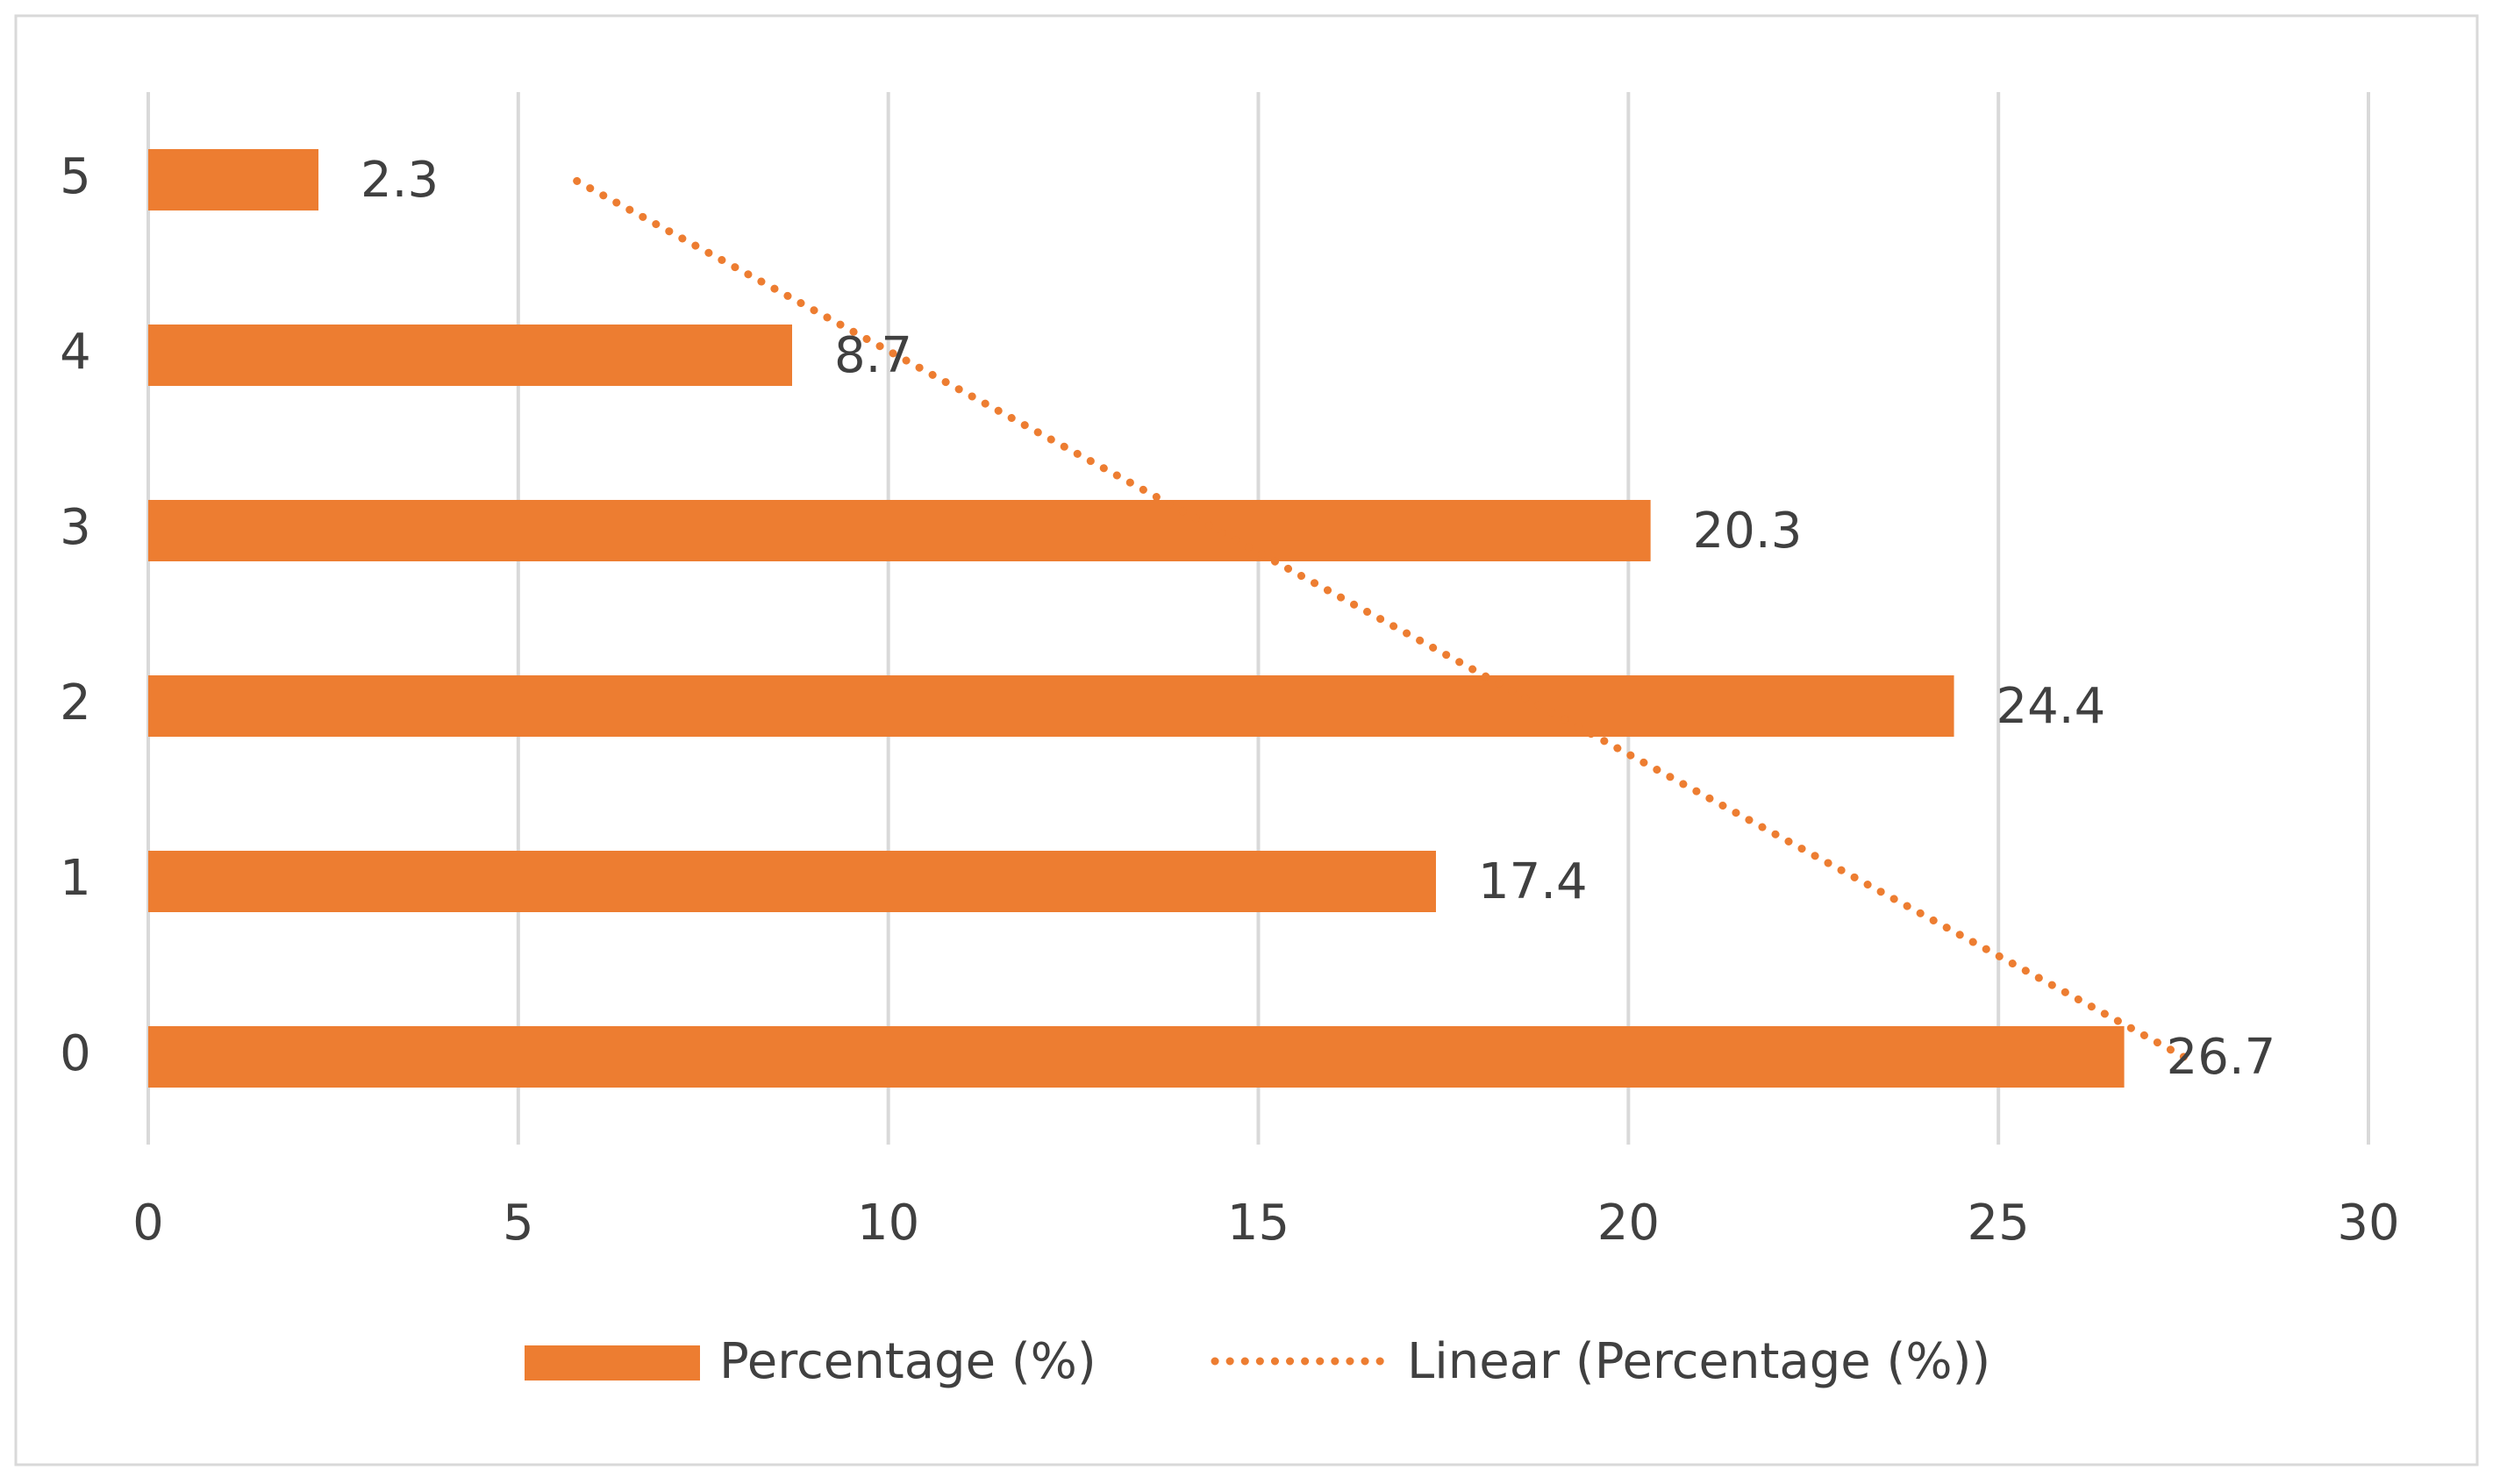 The image size is (2493, 1484). What do you see at coordinates (148, 1223) in the screenshot?
I see `x-tick-label: 0` at bounding box center [148, 1223].